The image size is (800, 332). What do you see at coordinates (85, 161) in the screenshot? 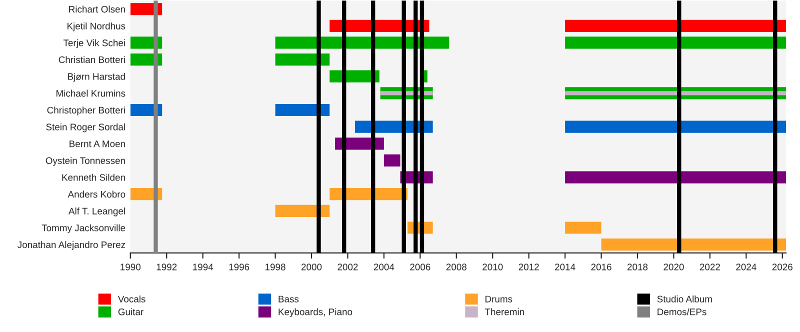
I see `y-tick-label: Oystein Tonnessen` at bounding box center [85, 161].